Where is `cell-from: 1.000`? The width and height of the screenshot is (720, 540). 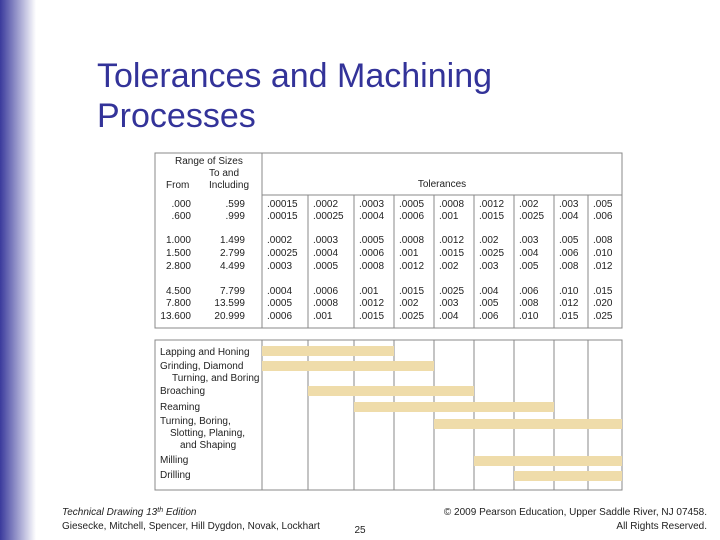 cell-from: 1.000 is located at coordinates (178, 240).